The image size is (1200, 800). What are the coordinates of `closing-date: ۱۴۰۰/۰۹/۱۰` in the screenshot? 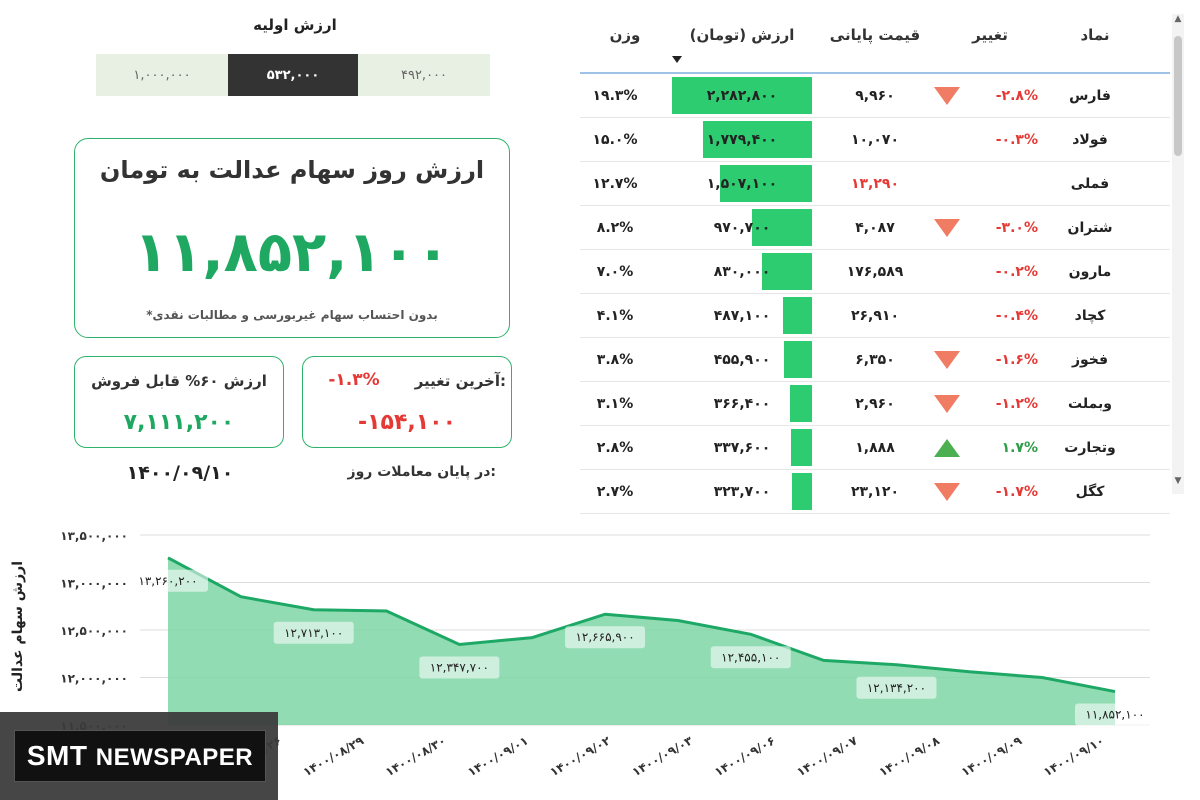 It's located at (180, 473).